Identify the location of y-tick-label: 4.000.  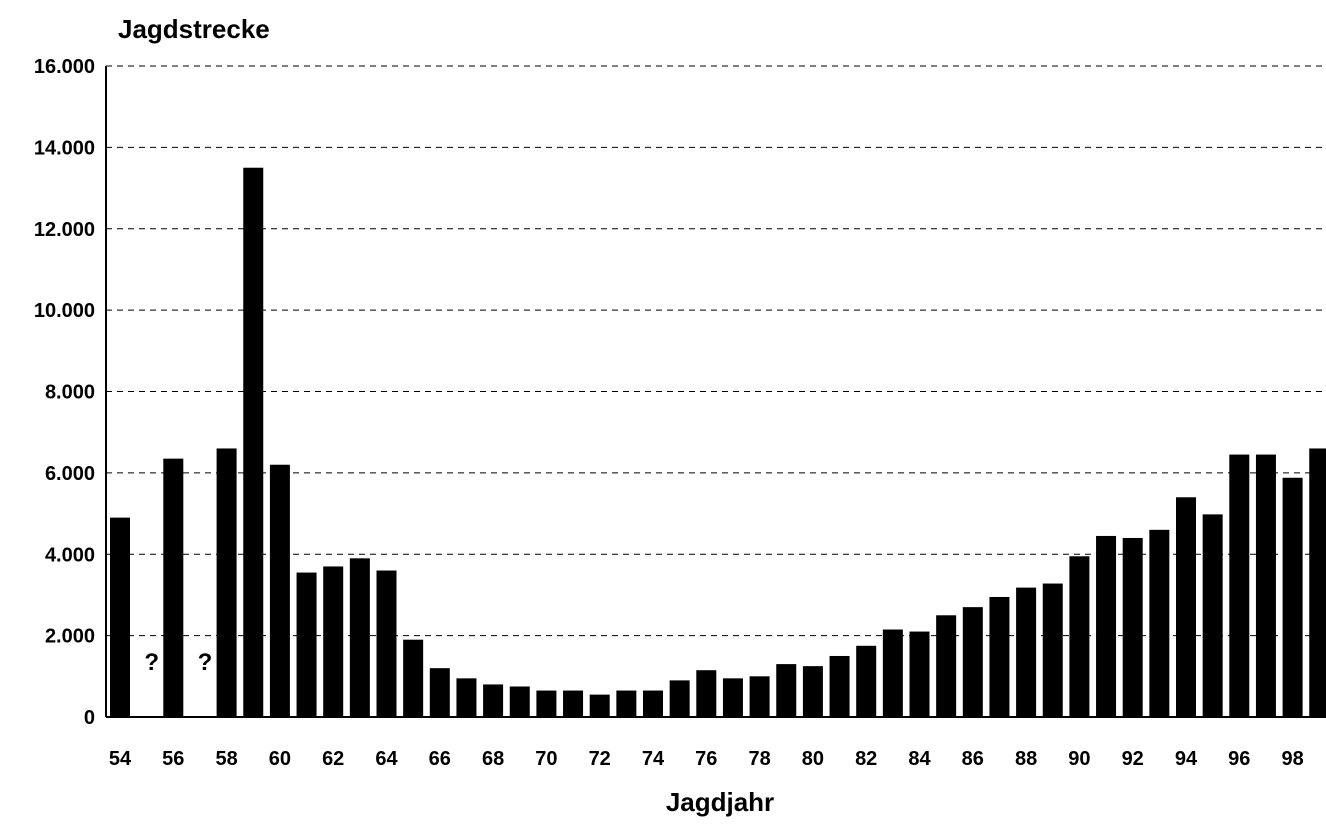
(70, 555).